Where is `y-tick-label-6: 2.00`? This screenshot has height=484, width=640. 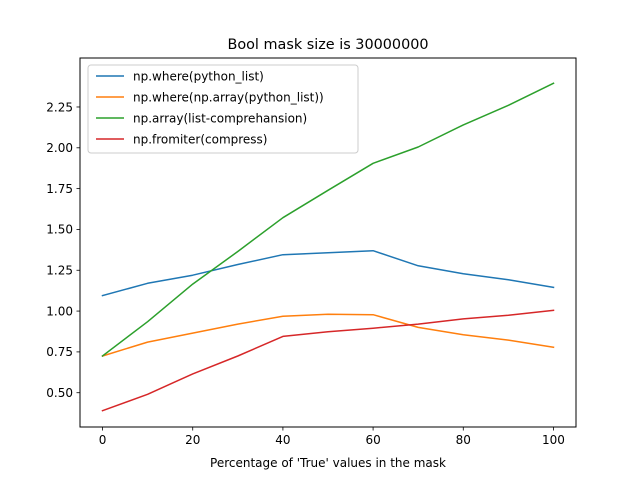
y-tick-label-6: 2.00 is located at coordinates (59, 148).